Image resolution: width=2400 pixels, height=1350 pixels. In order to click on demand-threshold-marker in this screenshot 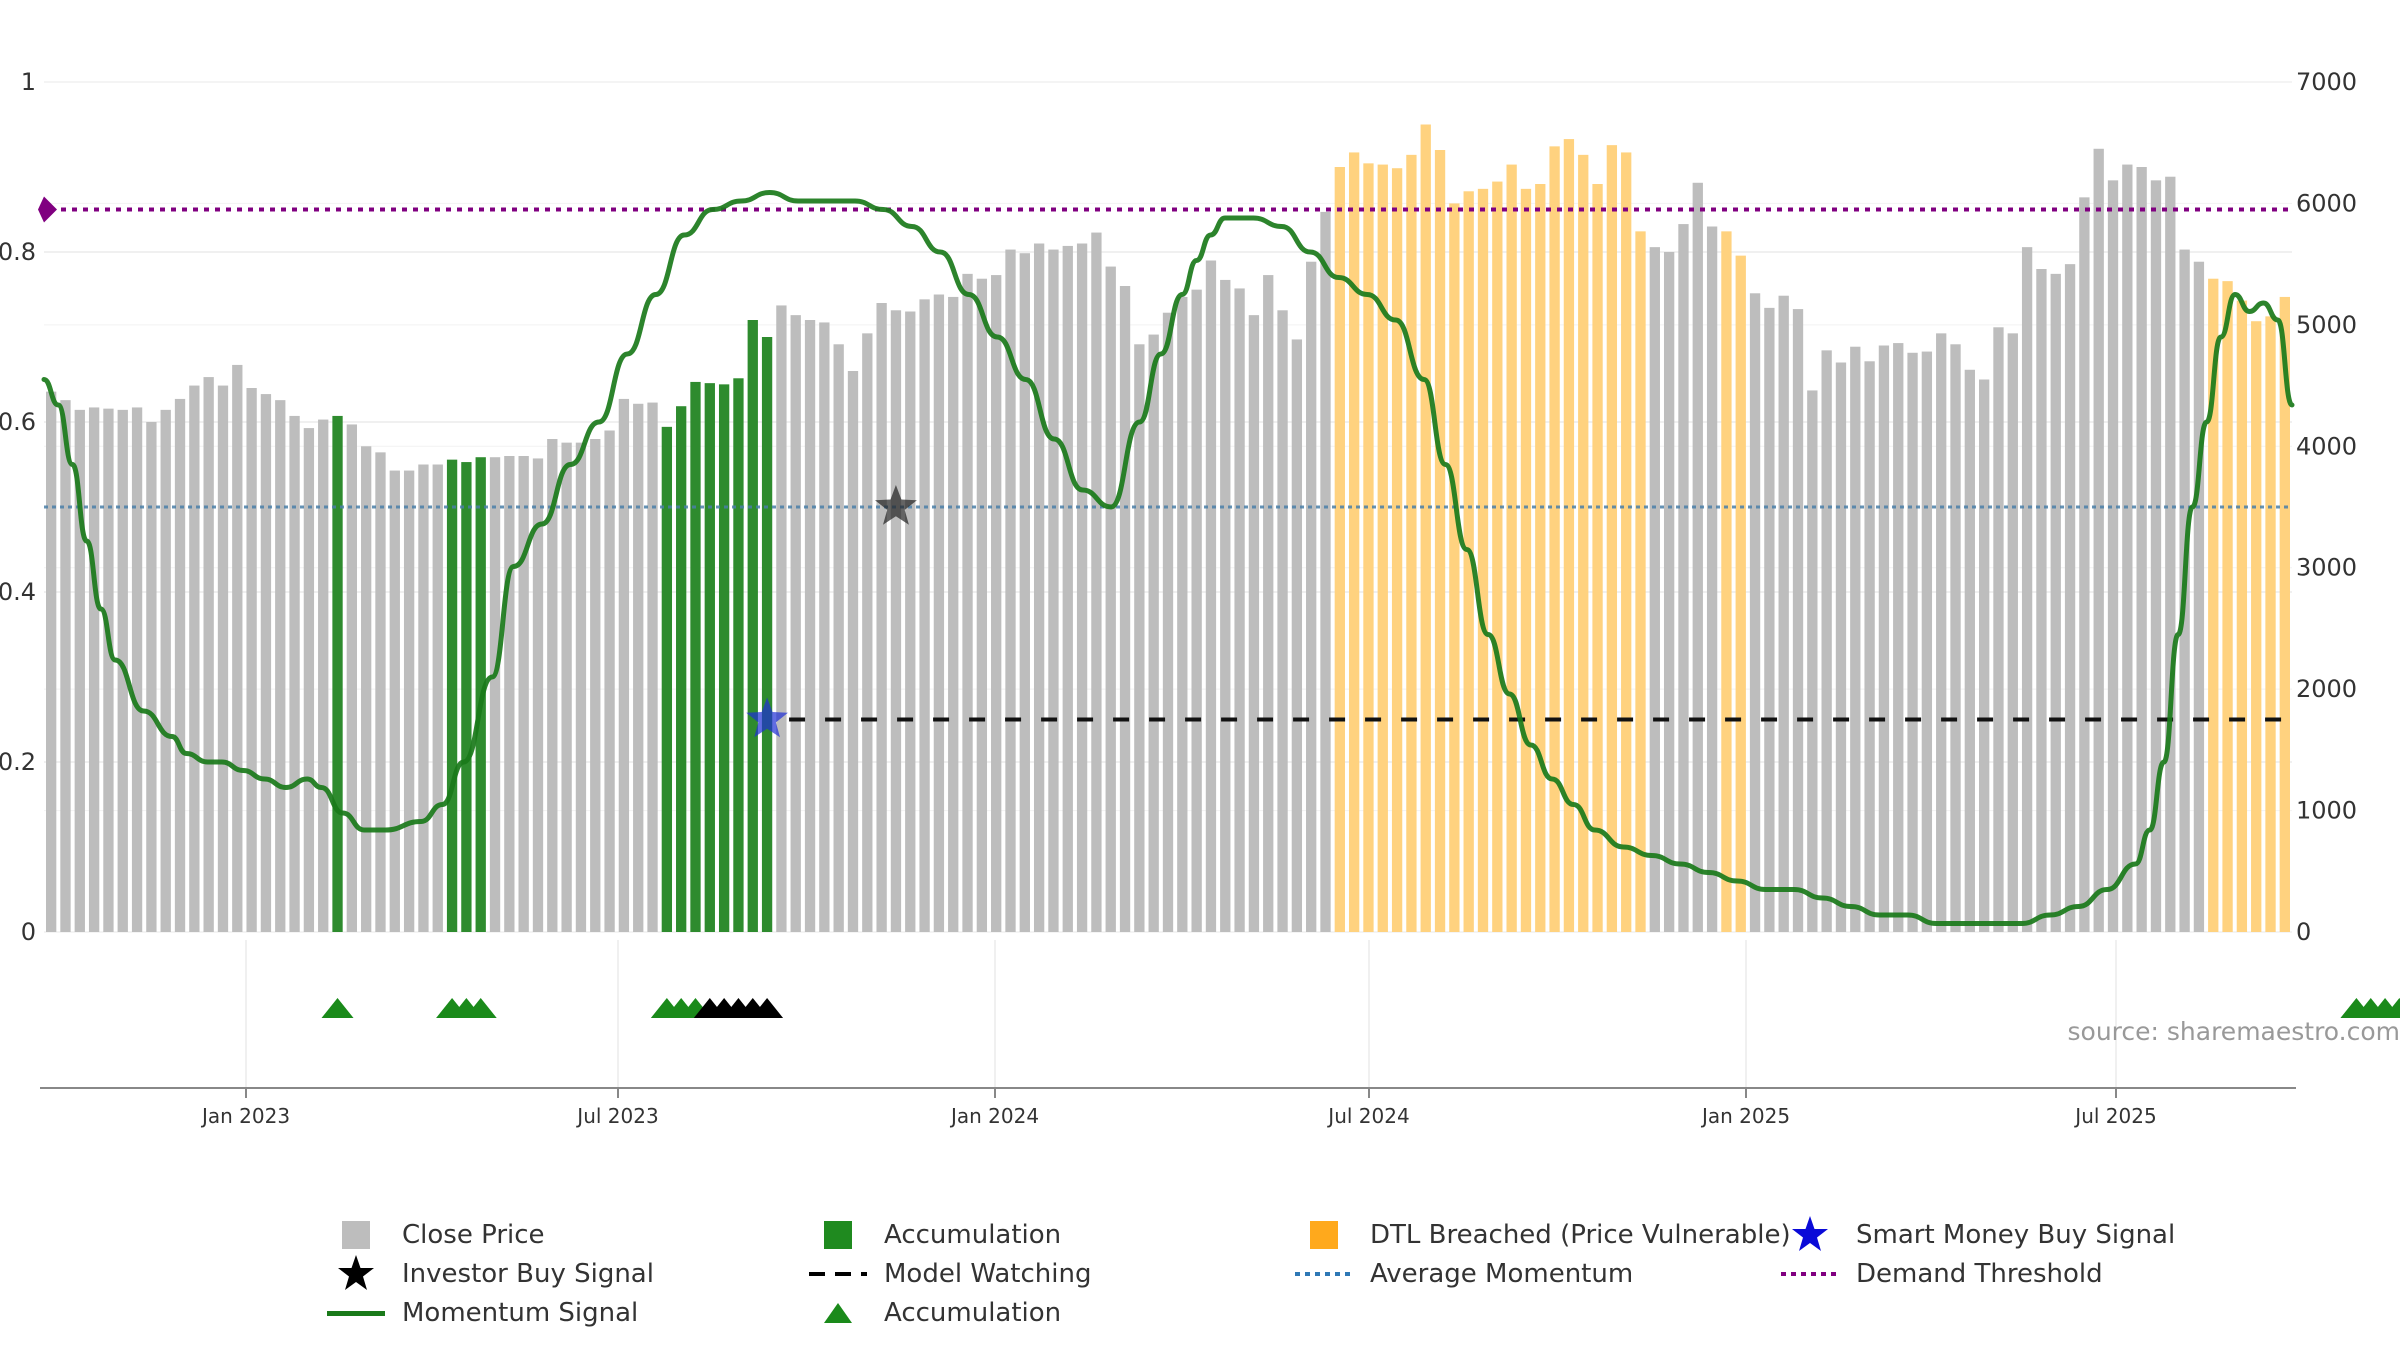, I will do `click(47, 209)`.